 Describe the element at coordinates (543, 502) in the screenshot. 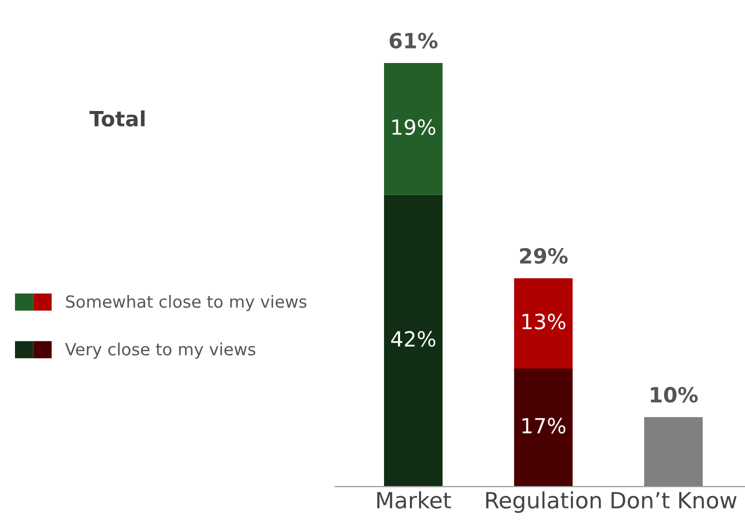

I see `x-tick-label: Regulation` at that location.